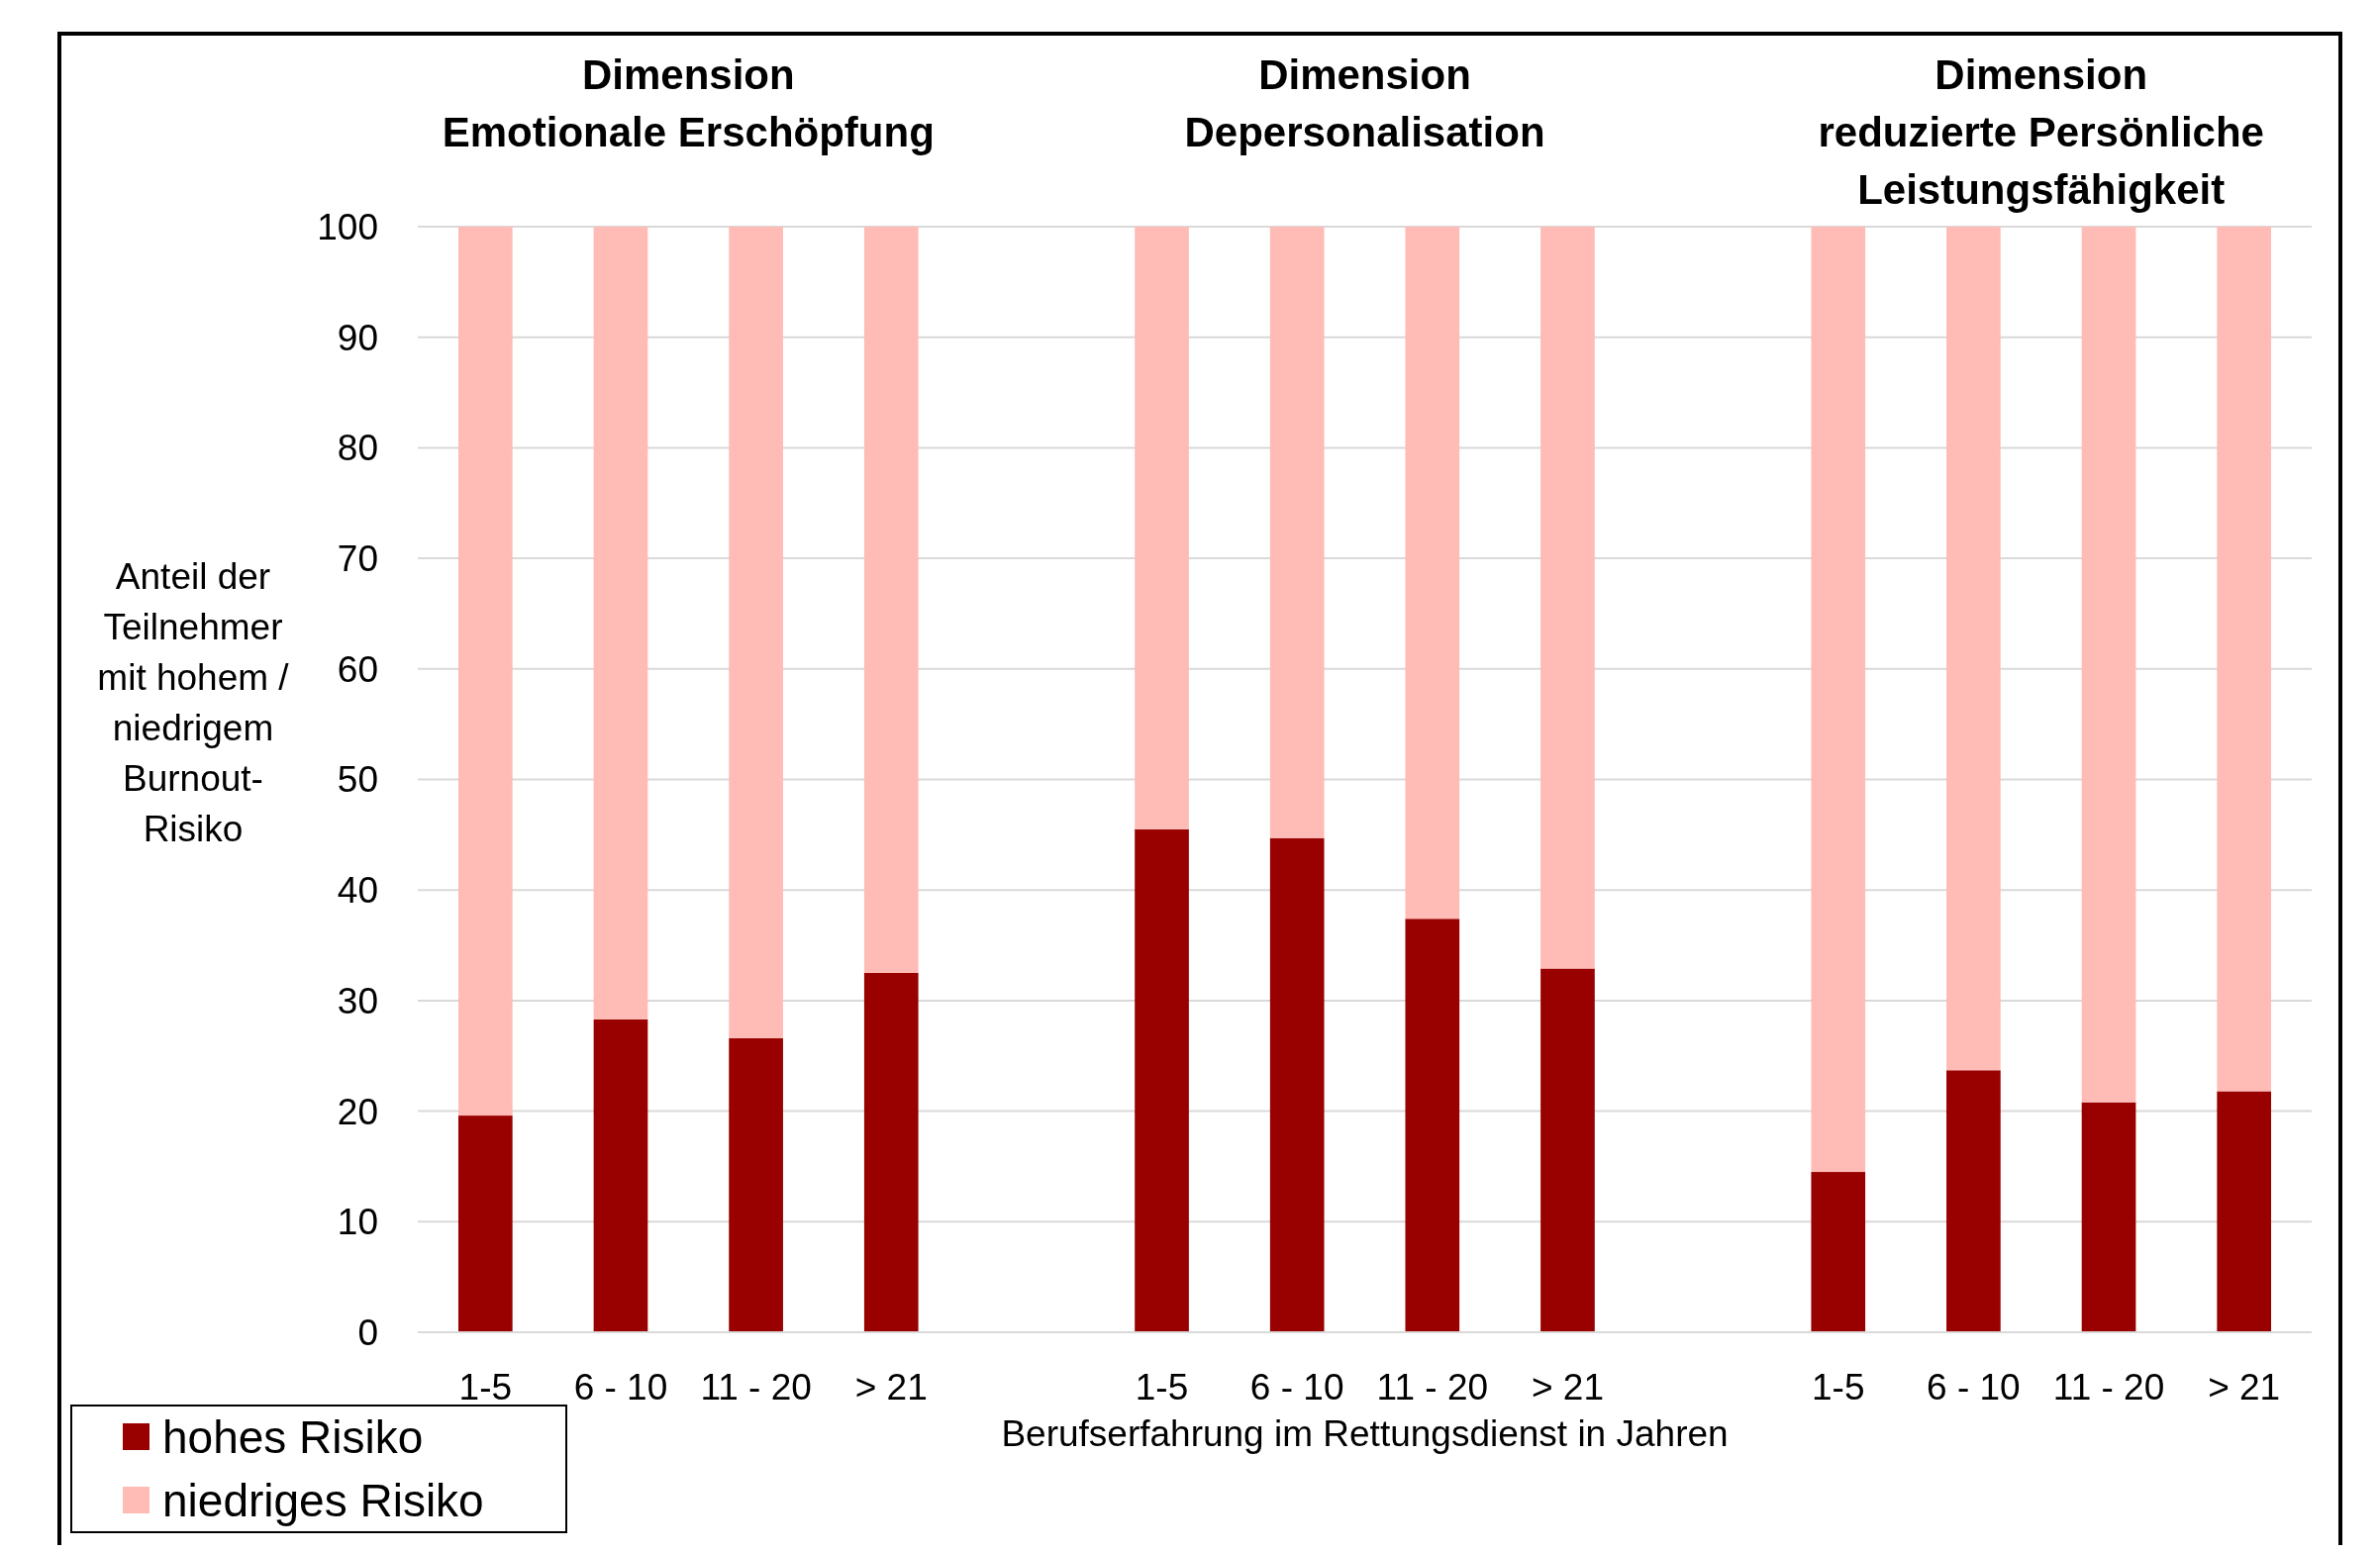 The image size is (2380, 1553). Describe the element at coordinates (357, 780) in the screenshot. I see `y-tick-label: 50` at that location.